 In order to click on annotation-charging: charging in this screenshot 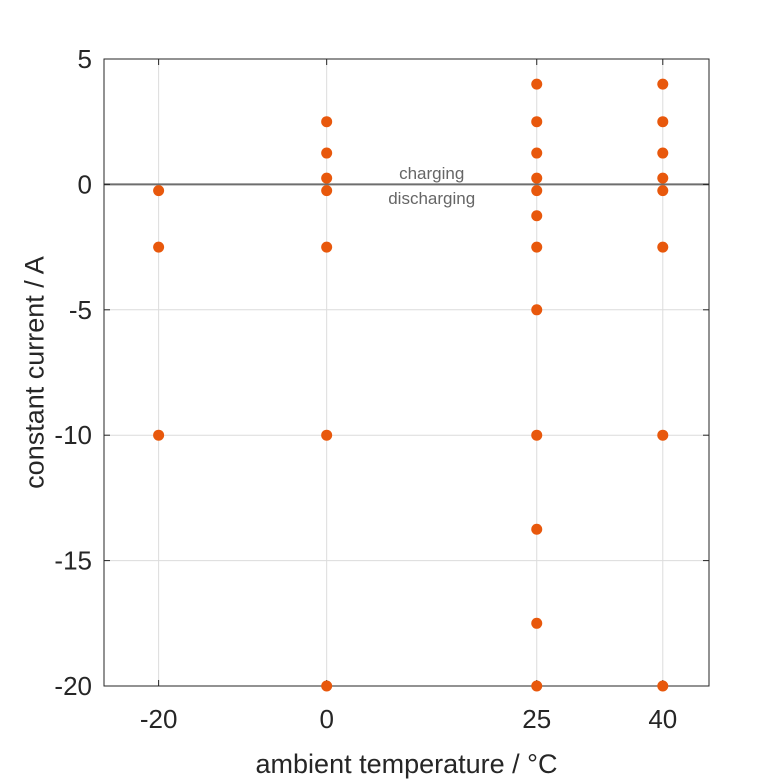, I will do `click(431, 173)`.